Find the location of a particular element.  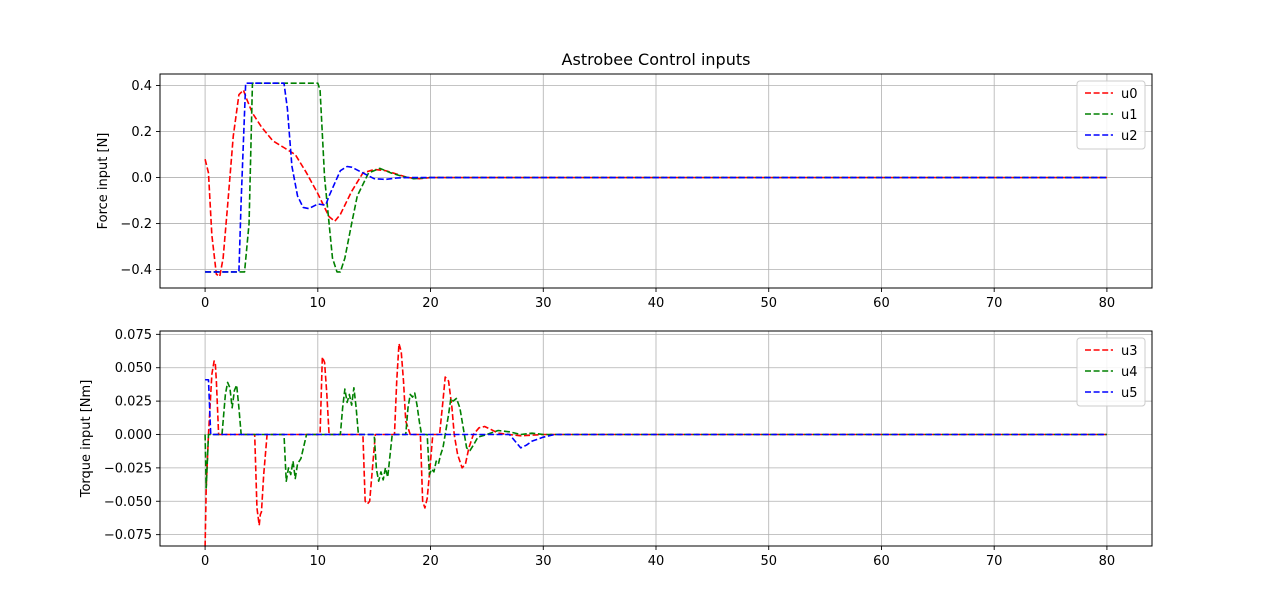

y-tick-label: 0.000 is located at coordinates (133, 435).